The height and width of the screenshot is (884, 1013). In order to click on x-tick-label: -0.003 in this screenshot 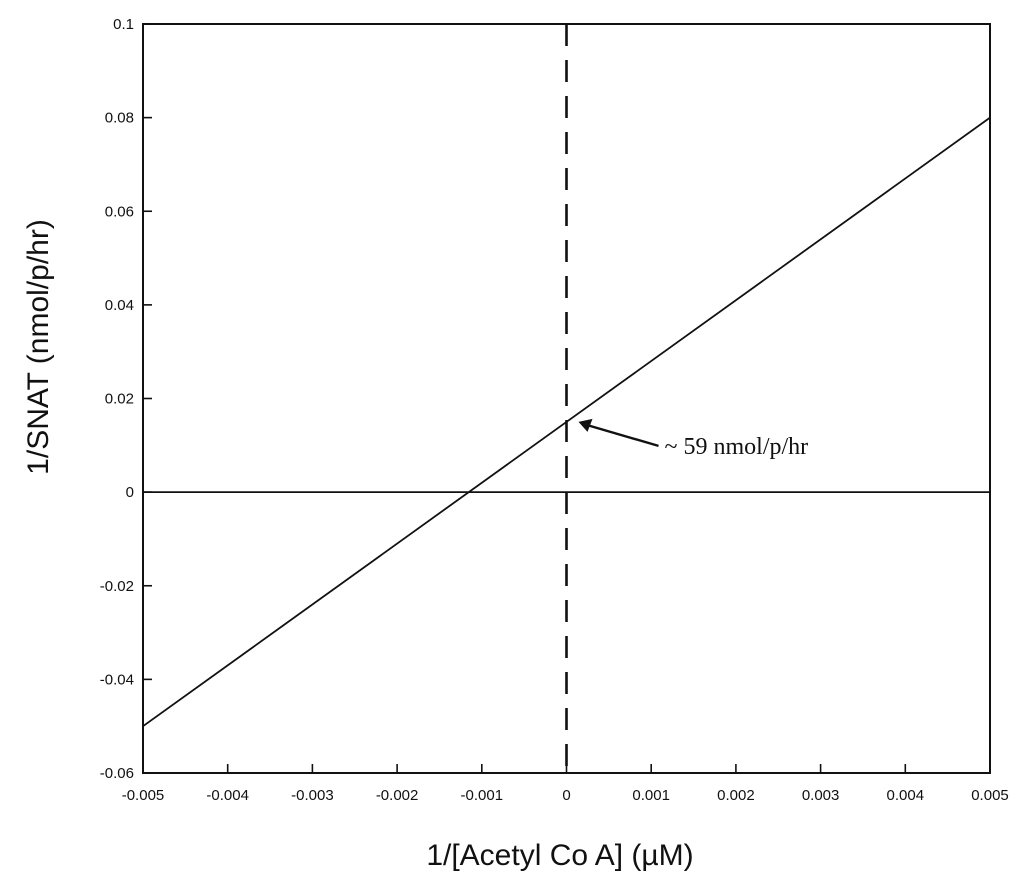, I will do `click(312, 795)`.